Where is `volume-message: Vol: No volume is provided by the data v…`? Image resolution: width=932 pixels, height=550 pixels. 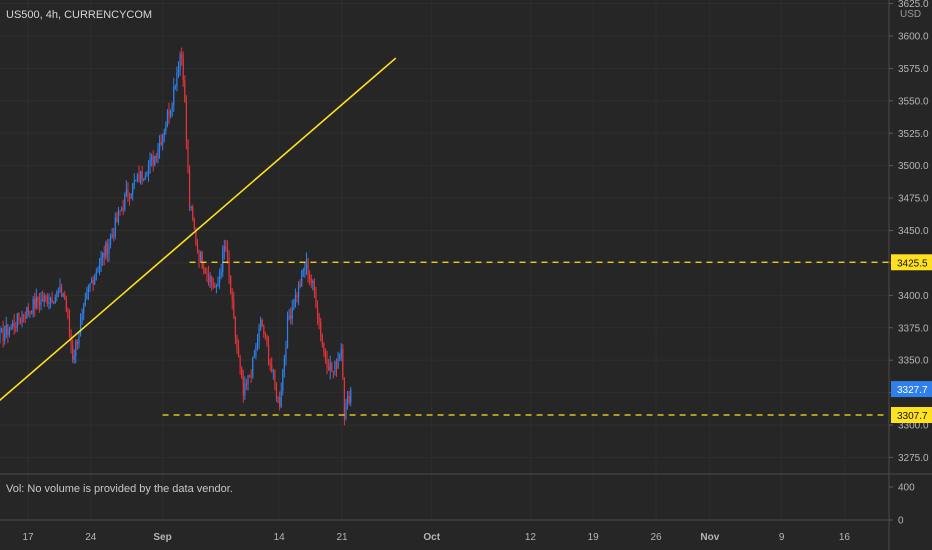 volume-message: Vol: No volume is provided by the data v… is located at coordinates (119, 489).